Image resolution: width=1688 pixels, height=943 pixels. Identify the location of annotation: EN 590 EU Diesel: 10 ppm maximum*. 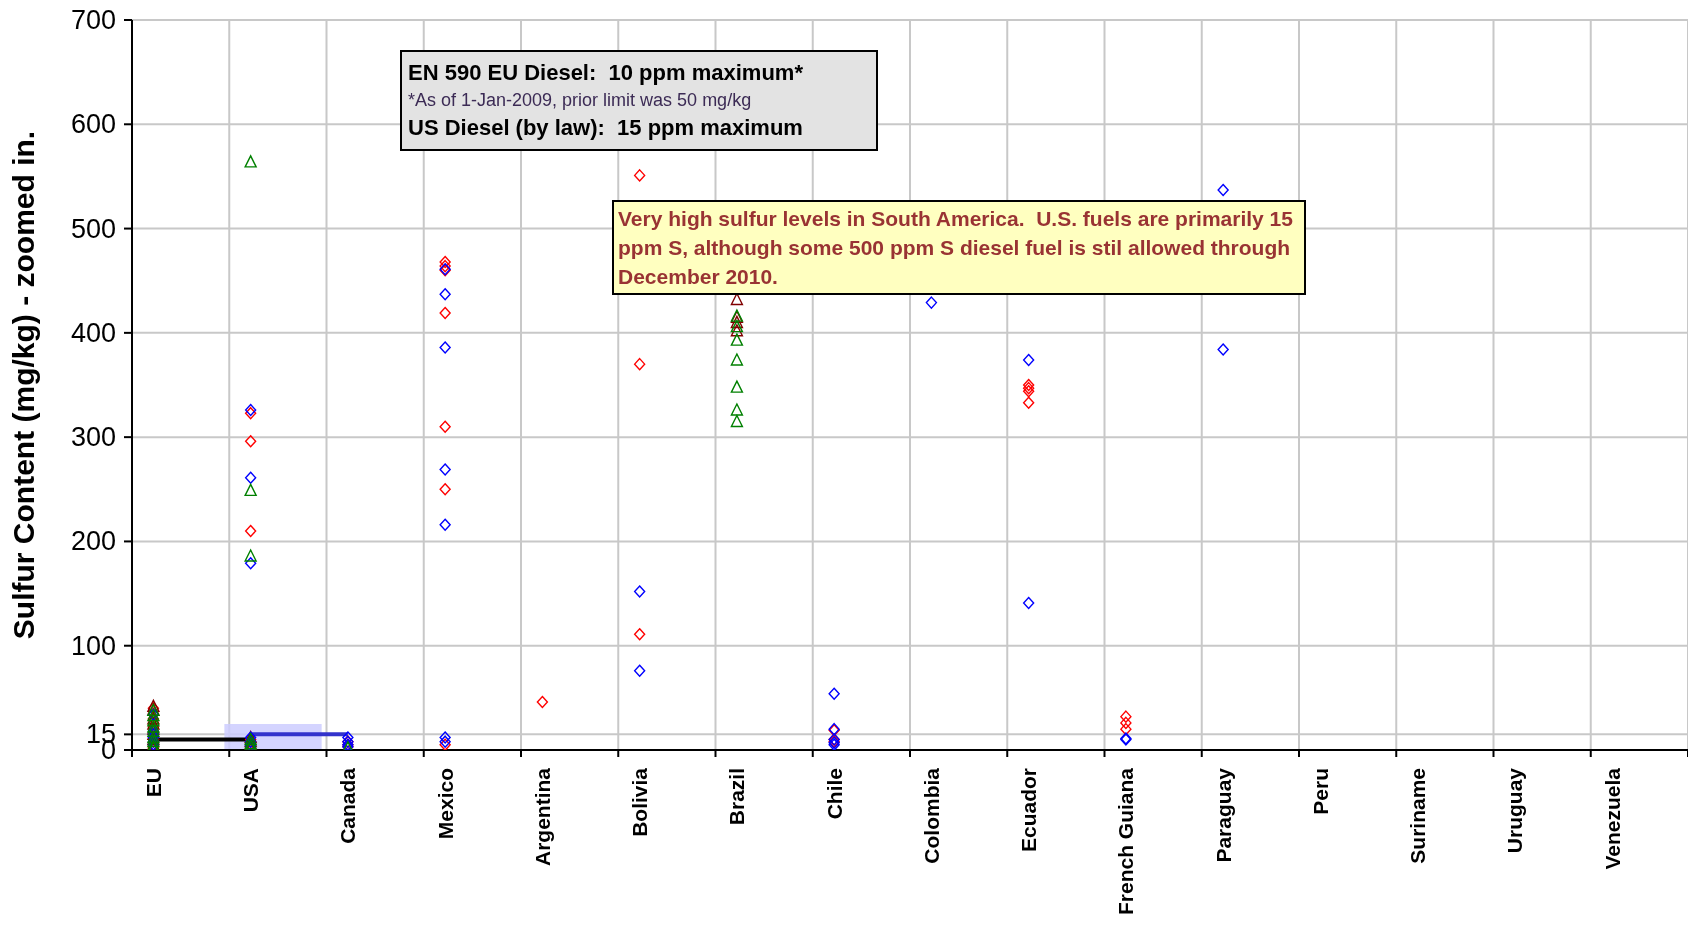
(606, 73).